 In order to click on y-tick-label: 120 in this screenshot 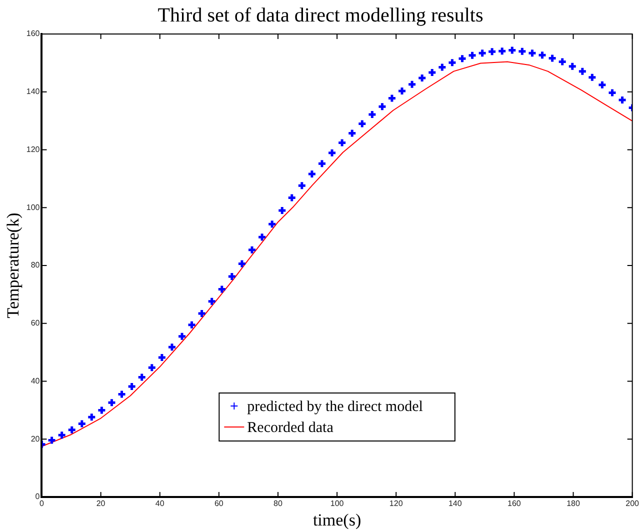, I will do `click(33, 149)`.